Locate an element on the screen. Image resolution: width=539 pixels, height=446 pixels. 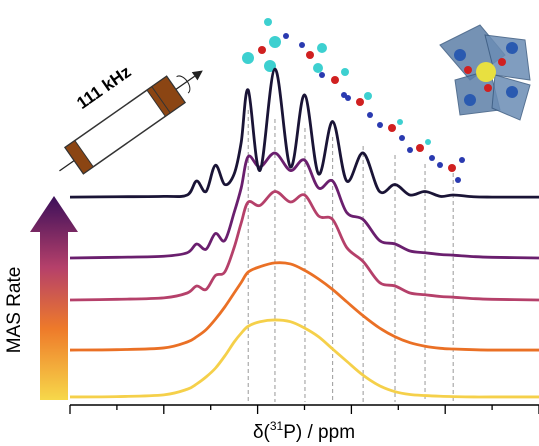
x-axis-label: δ(31P) / ppm is located at coordinates (304, 431).